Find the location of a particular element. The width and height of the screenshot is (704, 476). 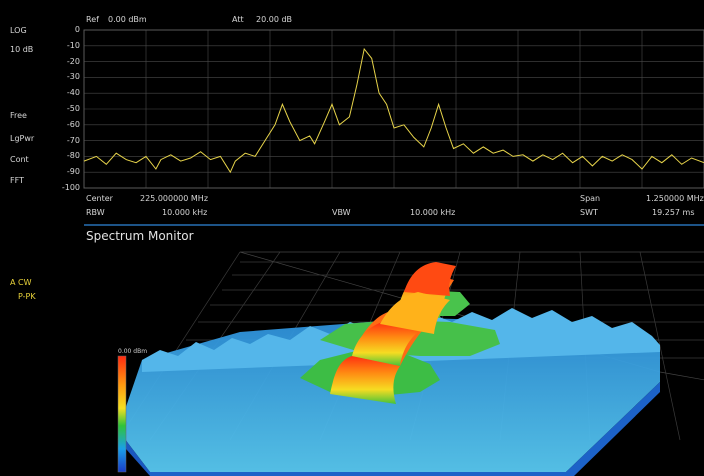

detector-mode: LgPwr is located at coordinates (22, 138).